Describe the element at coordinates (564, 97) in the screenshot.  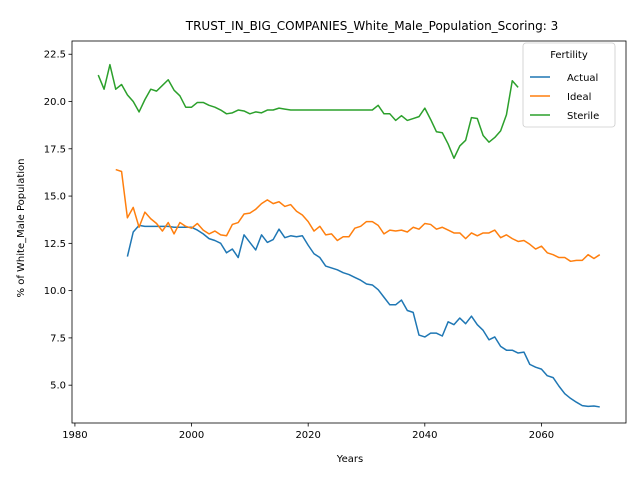
I see `legend-entries: Actual Ideal Sterile` at that location.